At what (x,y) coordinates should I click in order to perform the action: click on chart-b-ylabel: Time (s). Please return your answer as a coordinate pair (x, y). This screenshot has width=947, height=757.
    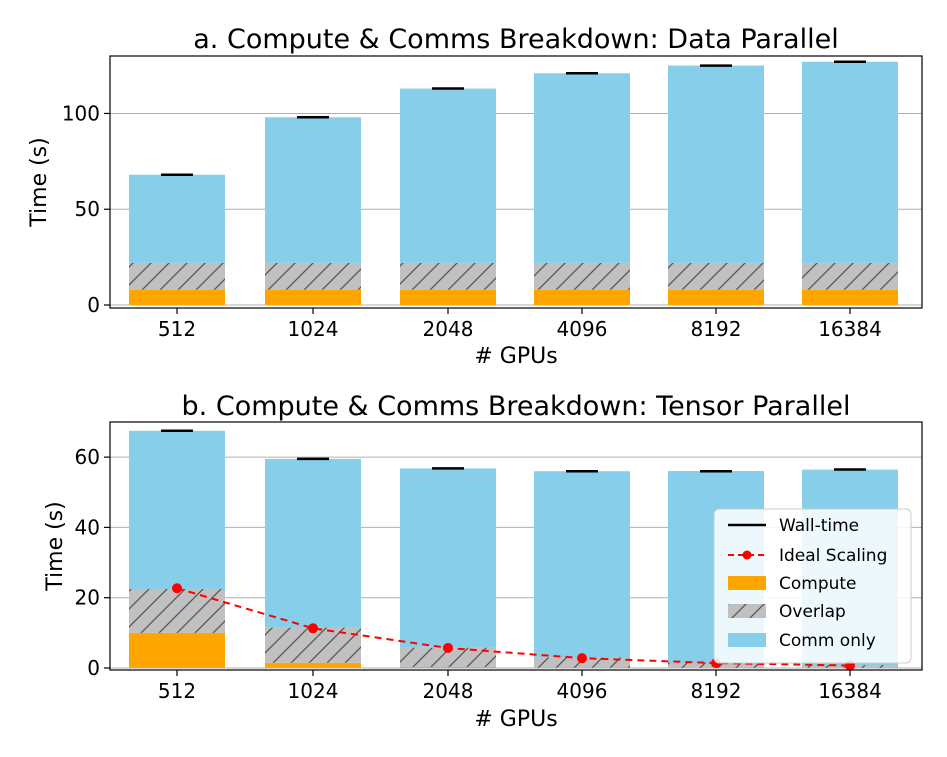
    Looking at the image, I should click on (55, 546).